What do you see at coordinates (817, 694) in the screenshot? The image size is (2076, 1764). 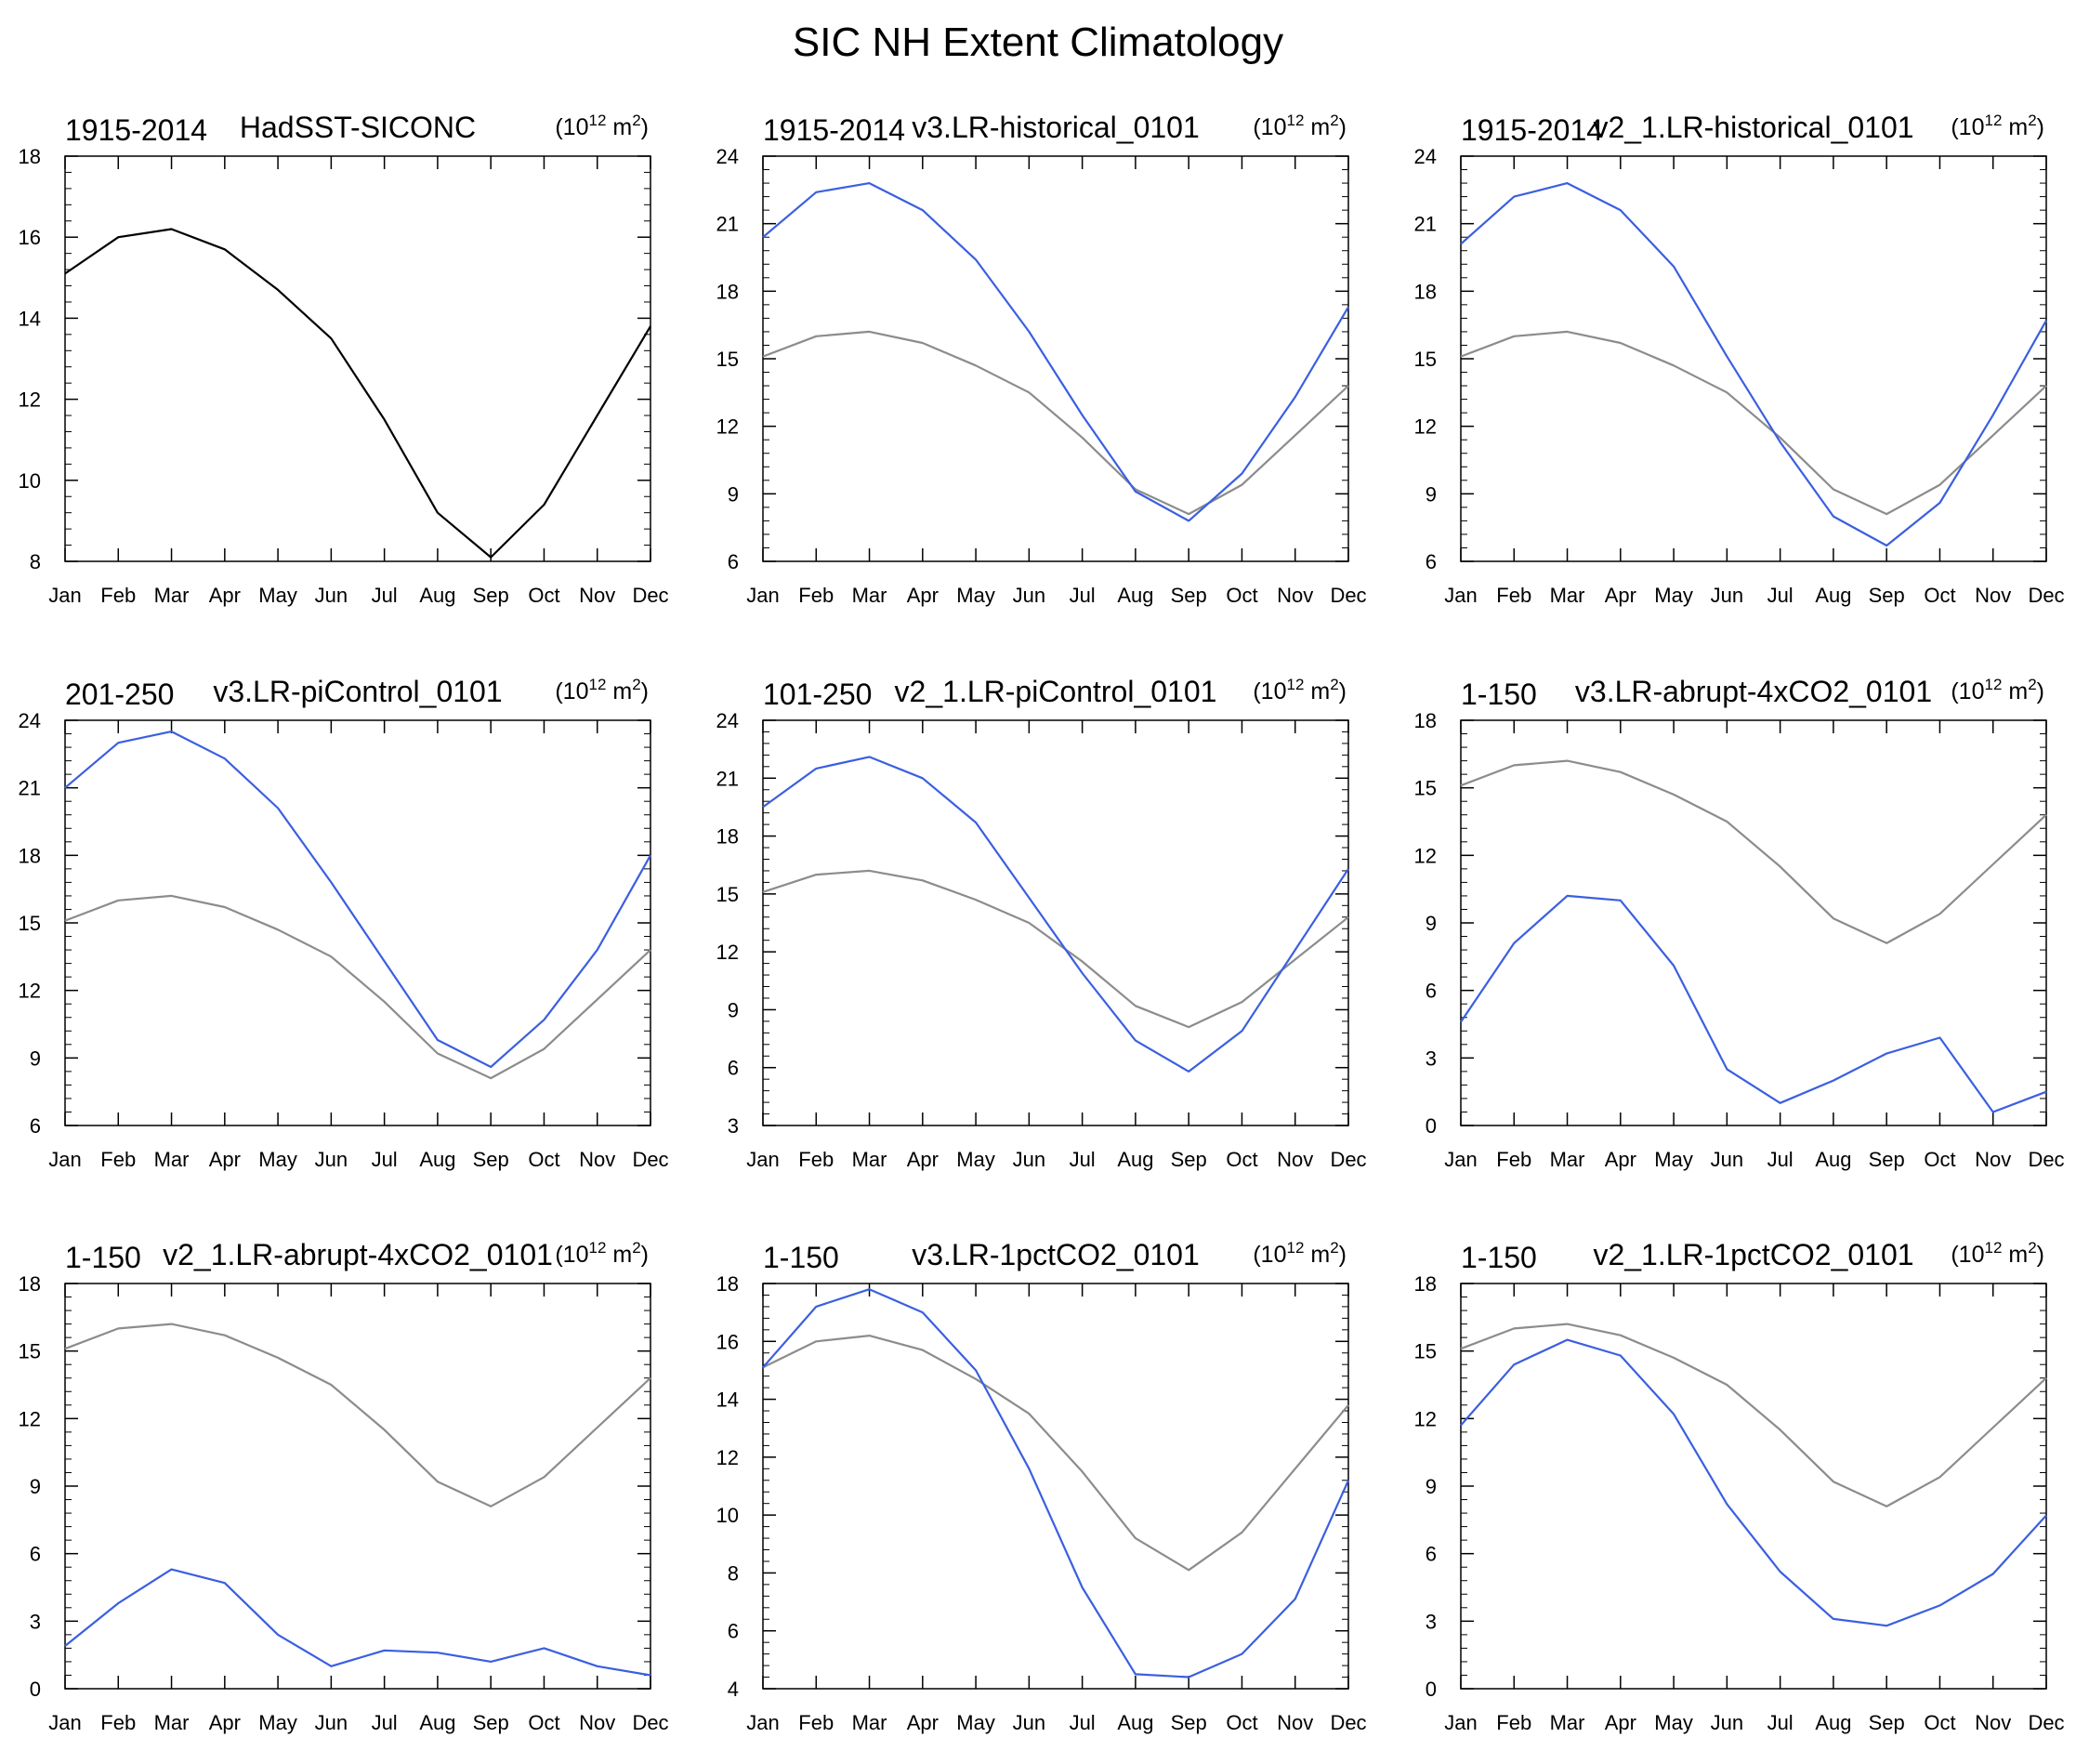 I see `panel-period: 101-250` at bounding box center [817, 694].